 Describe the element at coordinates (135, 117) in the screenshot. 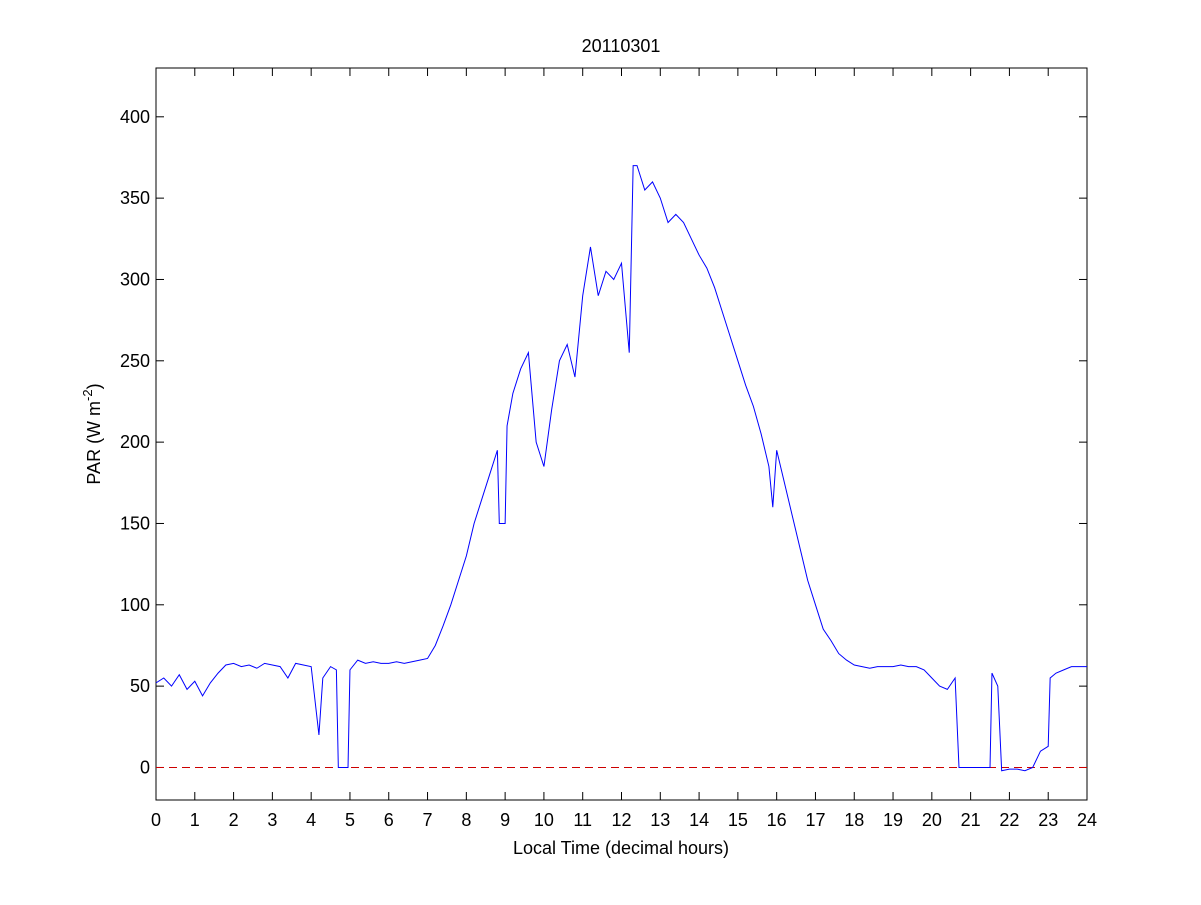

I see `y-tick-label: 400` at that location.